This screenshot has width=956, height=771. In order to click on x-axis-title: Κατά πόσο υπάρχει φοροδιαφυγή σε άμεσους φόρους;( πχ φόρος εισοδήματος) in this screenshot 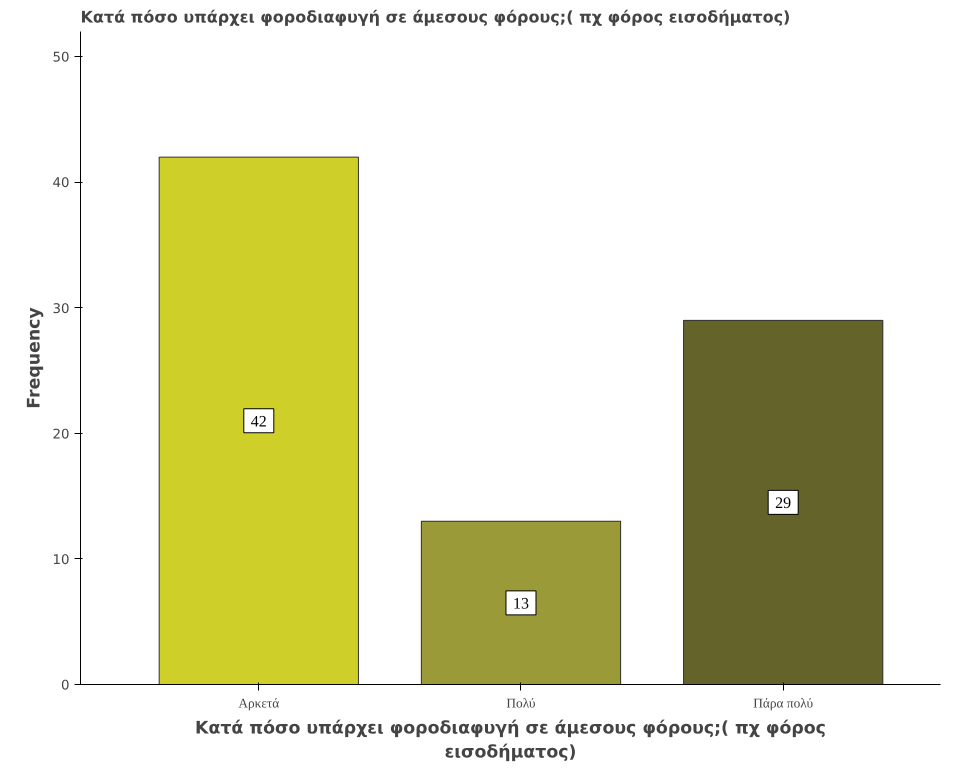, I will do `click(510, 740)`.